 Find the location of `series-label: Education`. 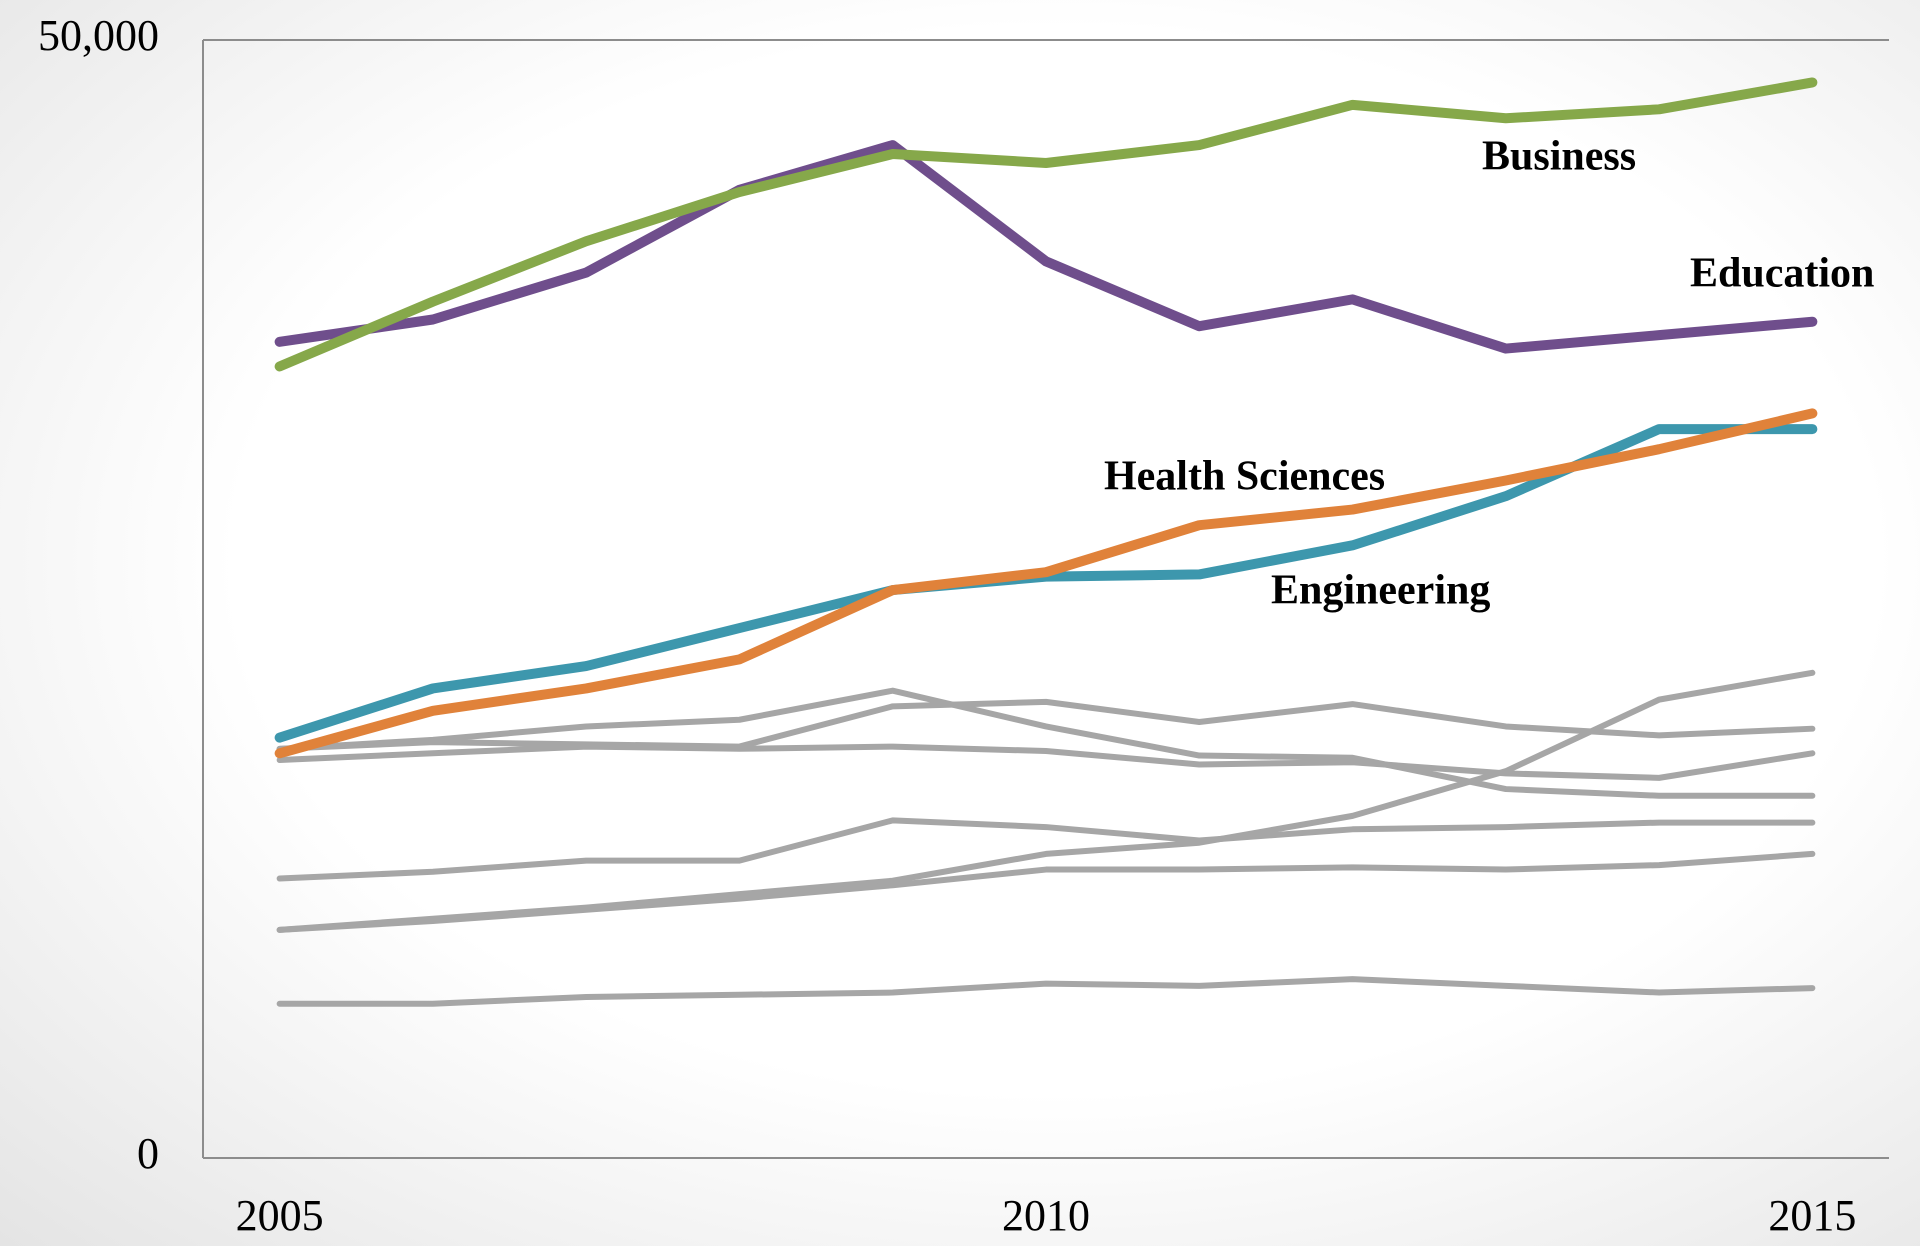

series-label: Education is located at coordinates (1782, 274).